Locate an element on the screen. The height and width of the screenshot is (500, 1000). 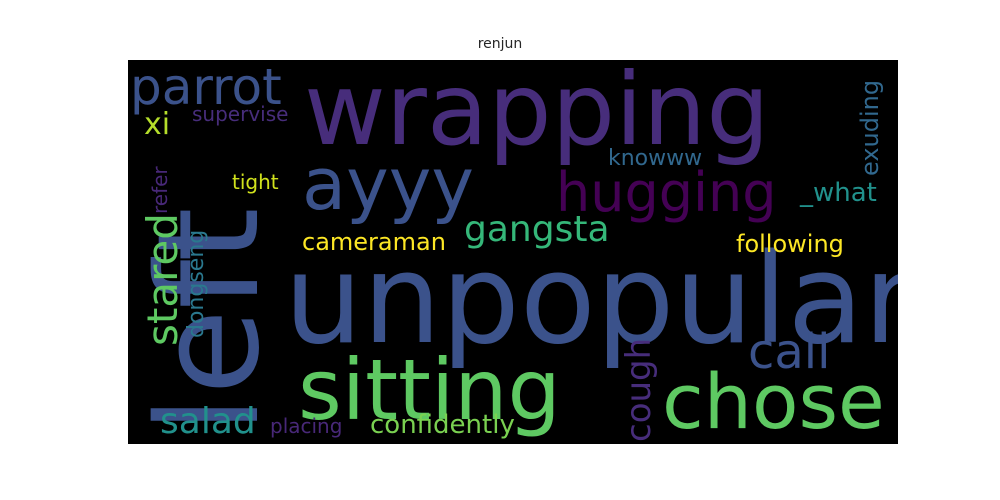
word-following: following is located at coordinates (790, 244).